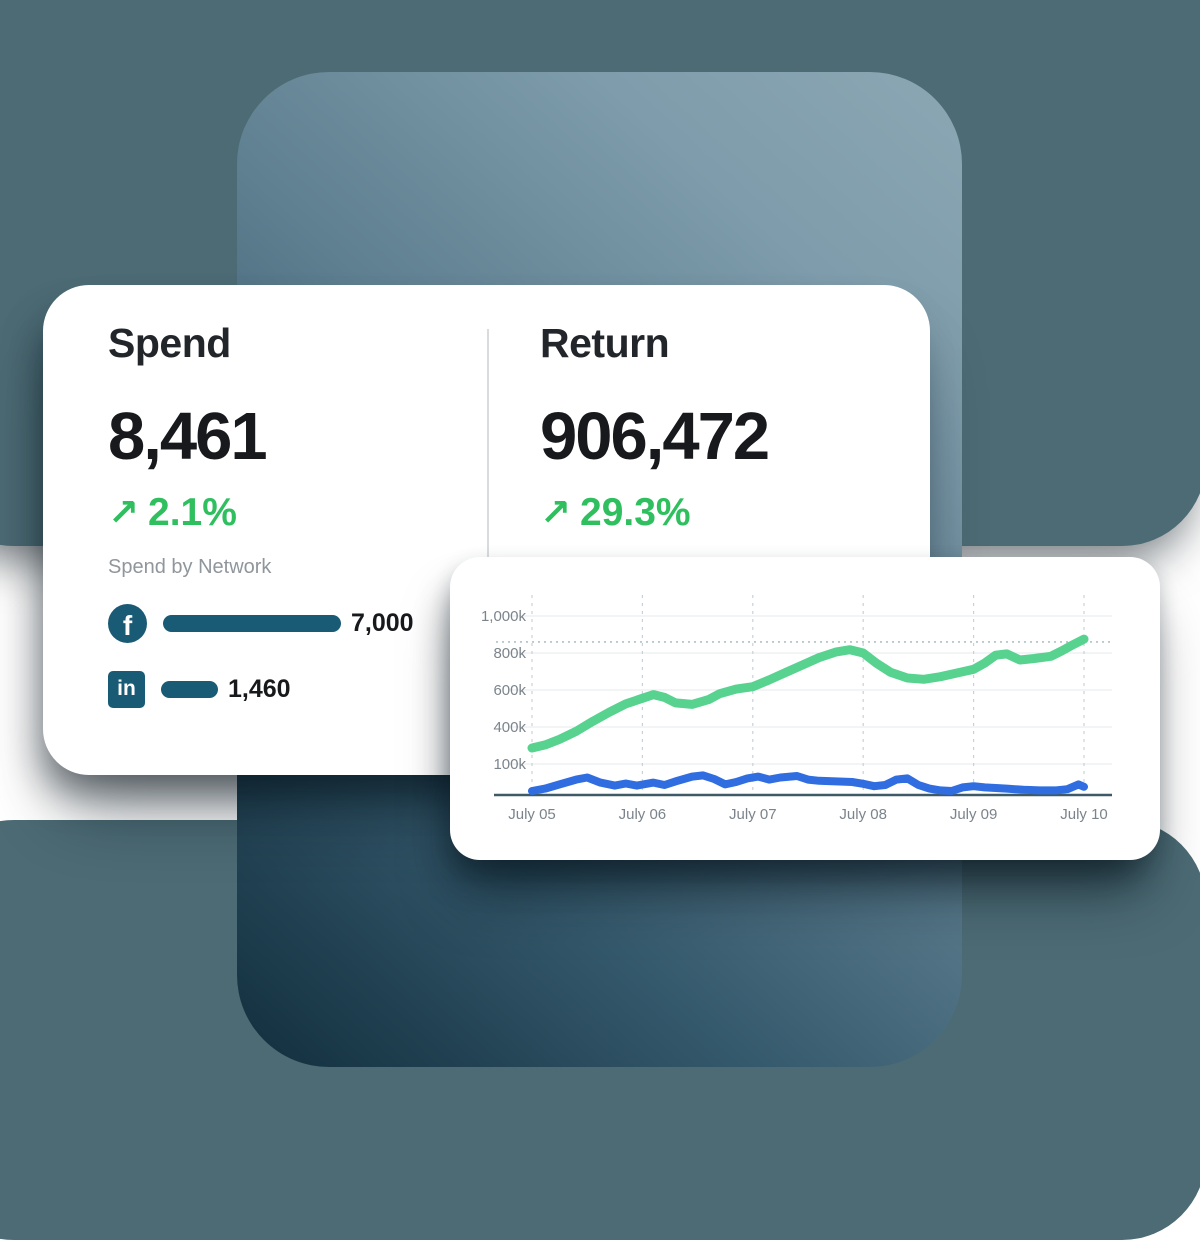  Describe the element at coordinates (1084, 814) in the screenshot. I see `x-tick-label: July 10` at that location.